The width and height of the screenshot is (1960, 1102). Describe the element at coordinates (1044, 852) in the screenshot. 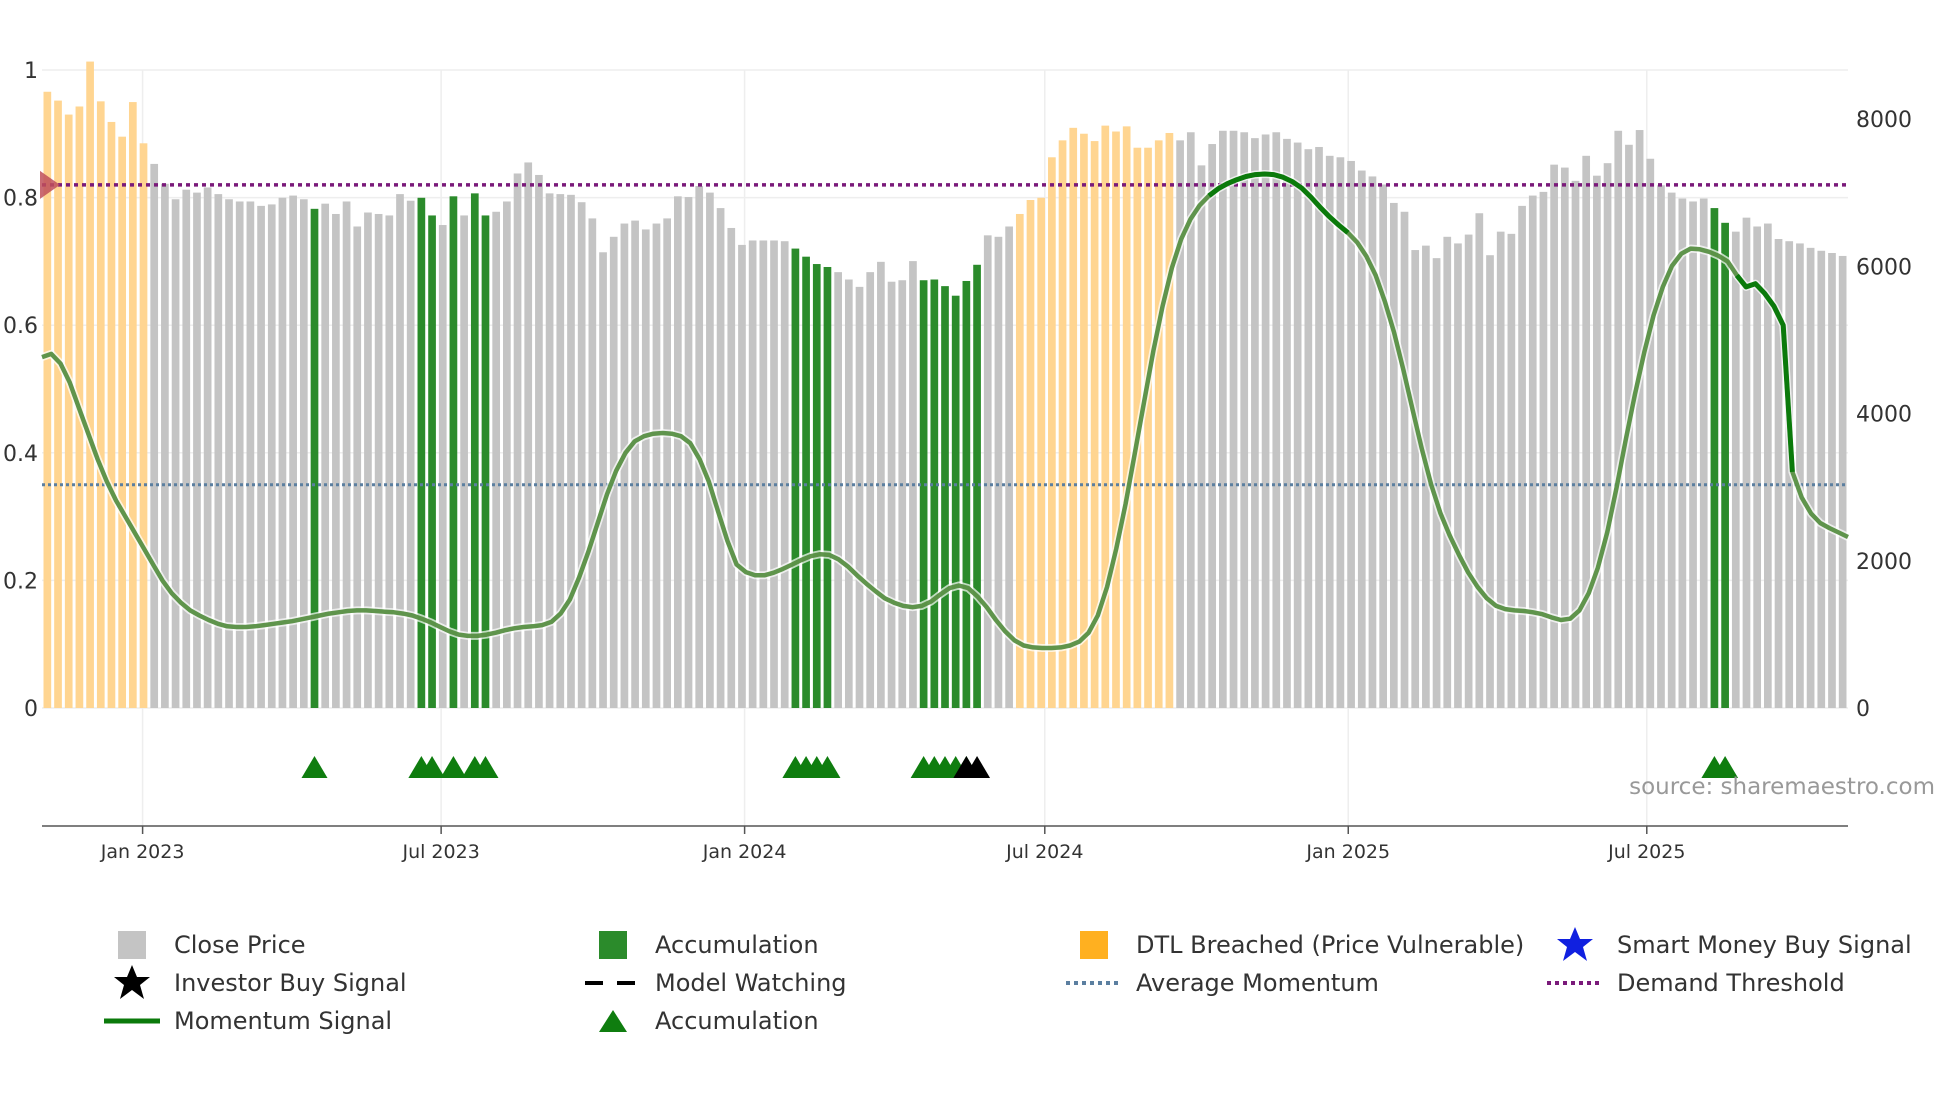

I see `x-axis-tick-label: Jul 2024` at that location.